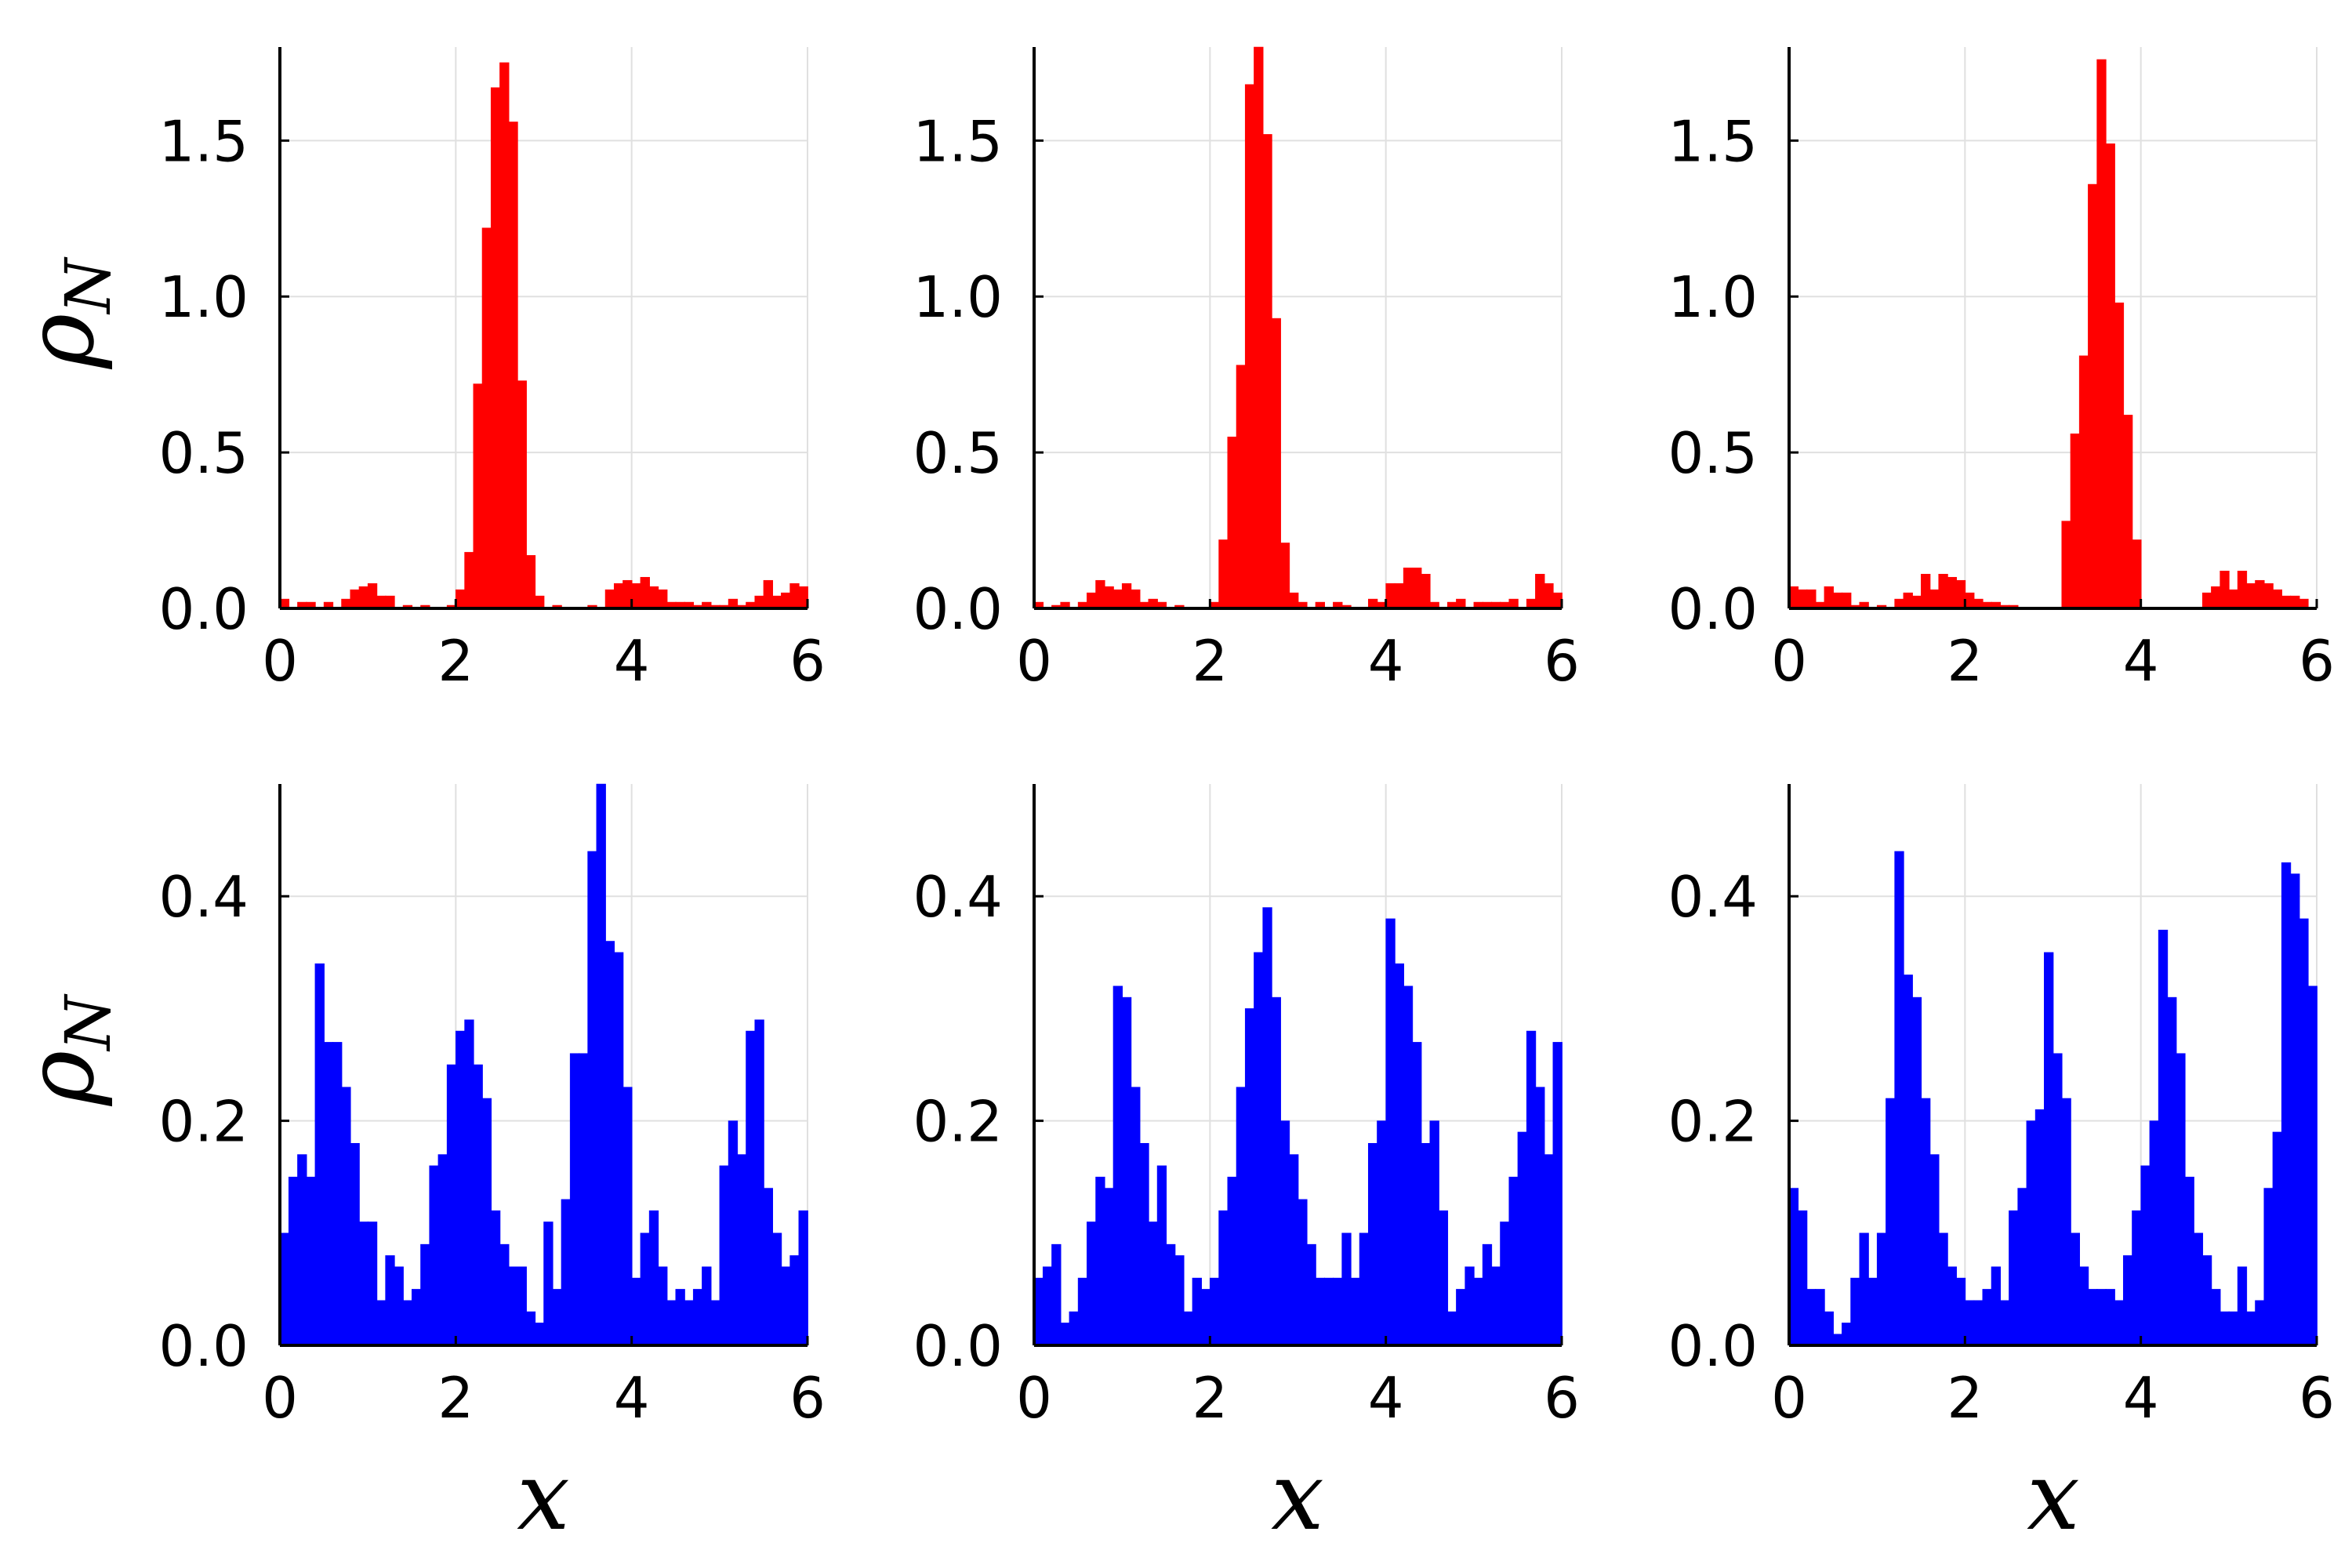 This screenshot has height=1568, width=2352. What do you see at coordinates (2053, 1497) in the screenshot?
I see `col-xlabel-right: x` at bounding box center [2053, 1497].